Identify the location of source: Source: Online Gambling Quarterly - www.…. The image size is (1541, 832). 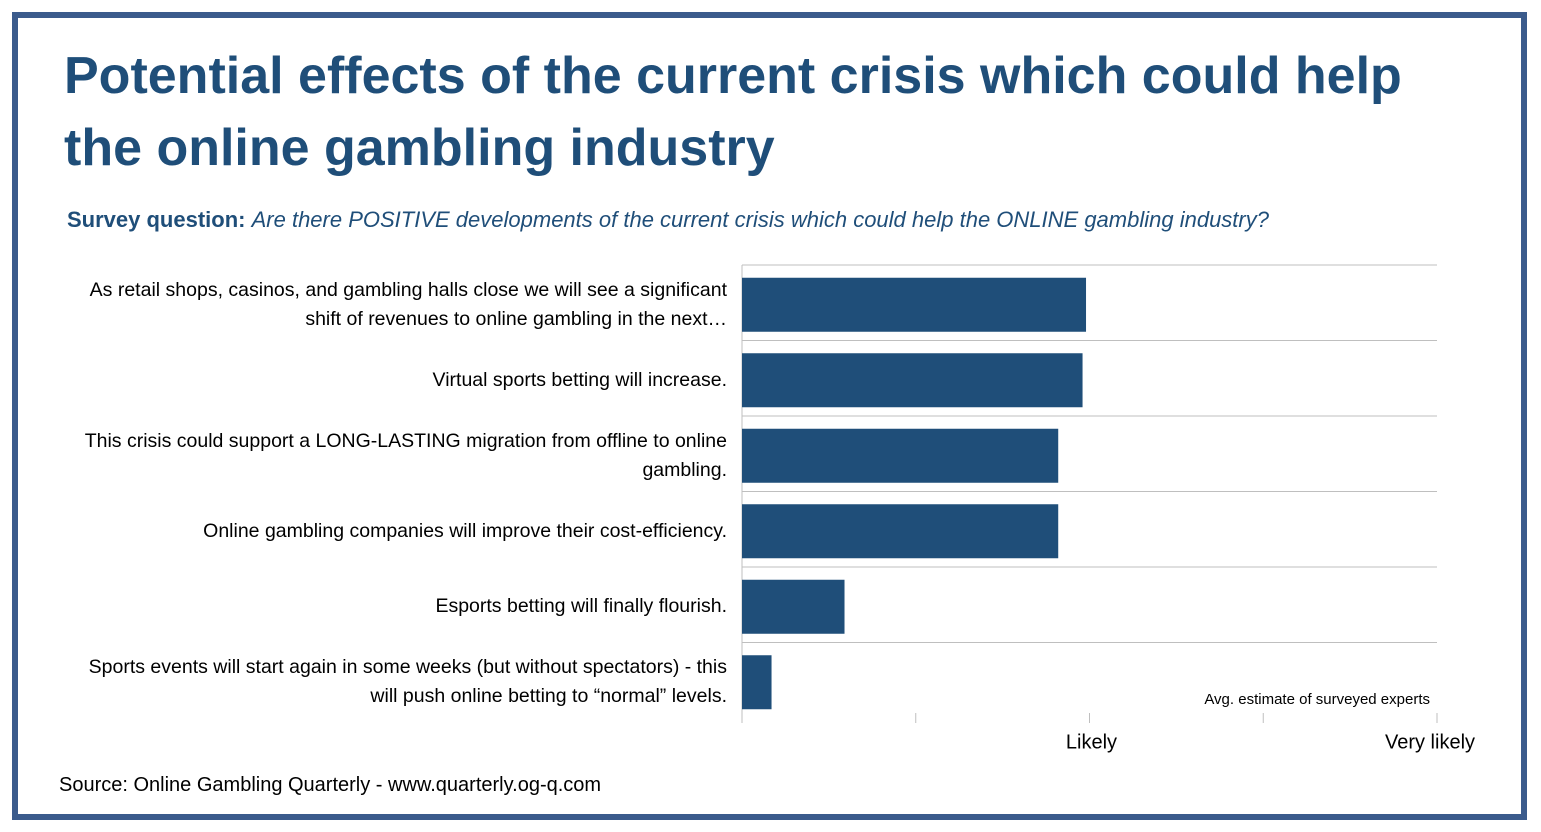
(330, 785).